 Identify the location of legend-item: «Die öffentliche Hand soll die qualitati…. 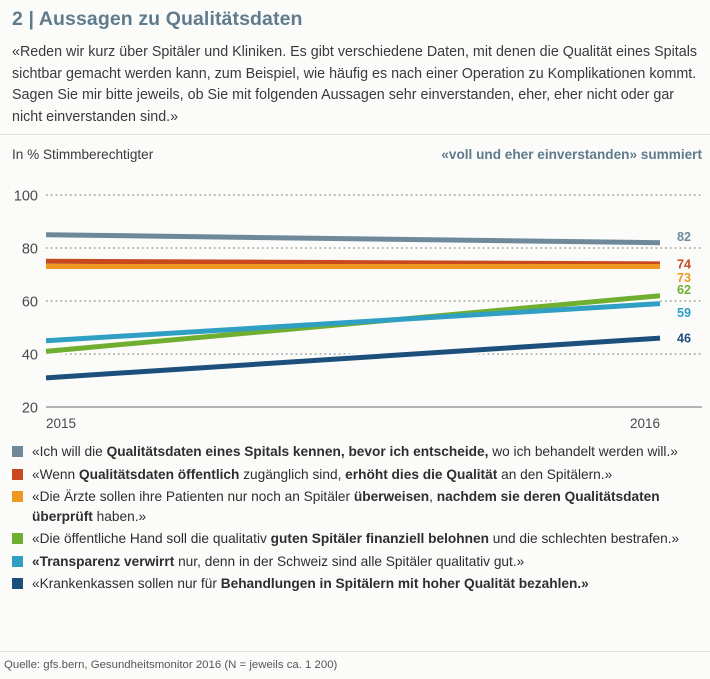
(357, 539).